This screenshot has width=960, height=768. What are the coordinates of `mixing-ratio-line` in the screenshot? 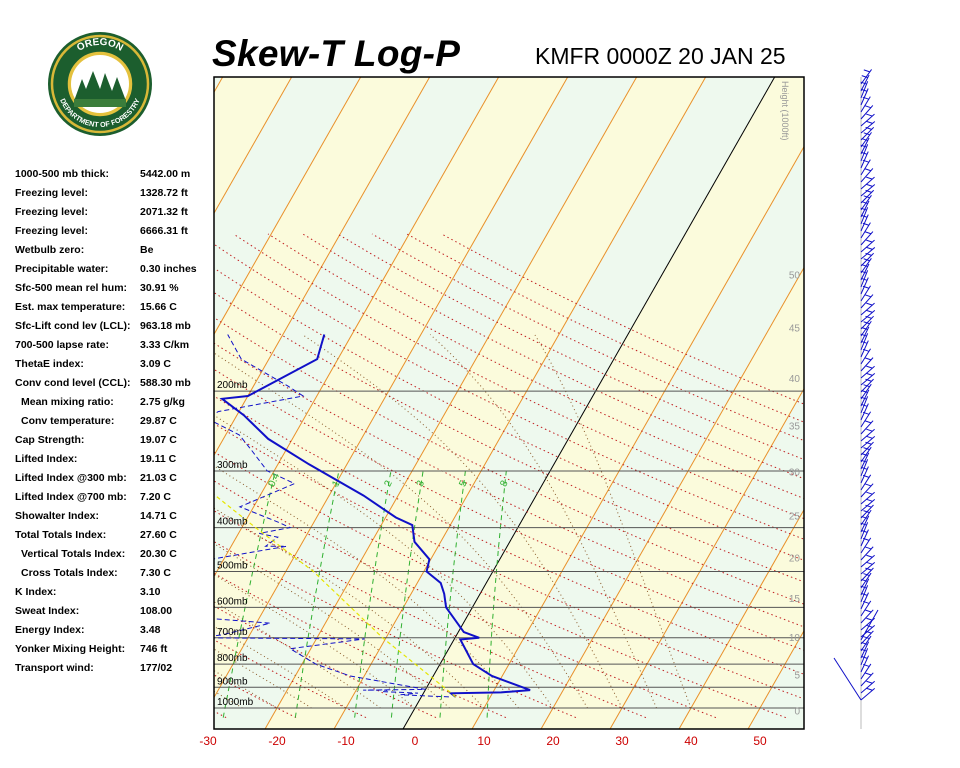 It's located at (249, 594).